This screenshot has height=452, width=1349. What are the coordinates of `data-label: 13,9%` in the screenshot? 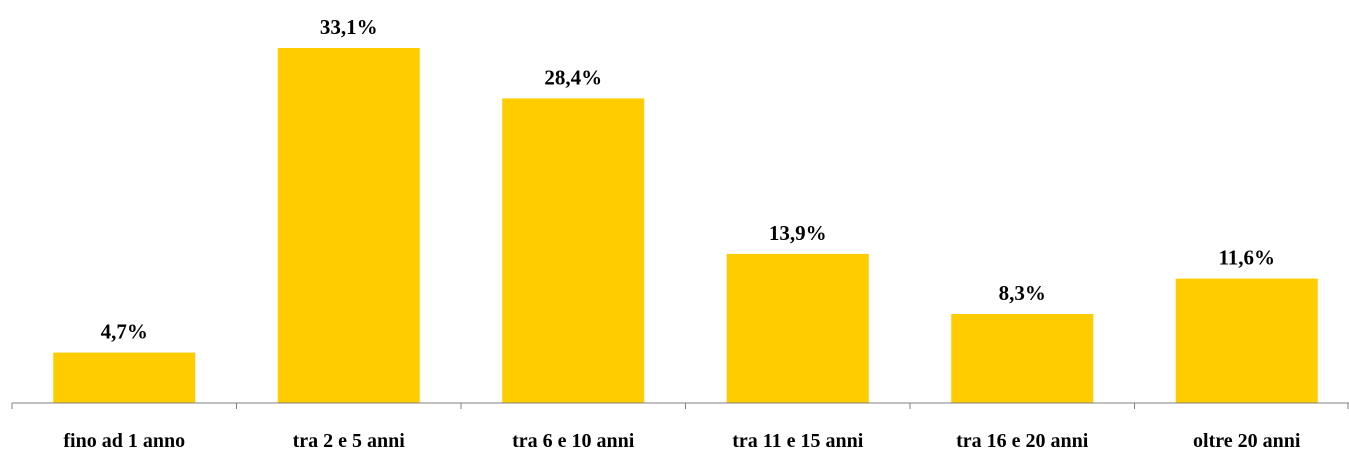 It's located at (798, 233).